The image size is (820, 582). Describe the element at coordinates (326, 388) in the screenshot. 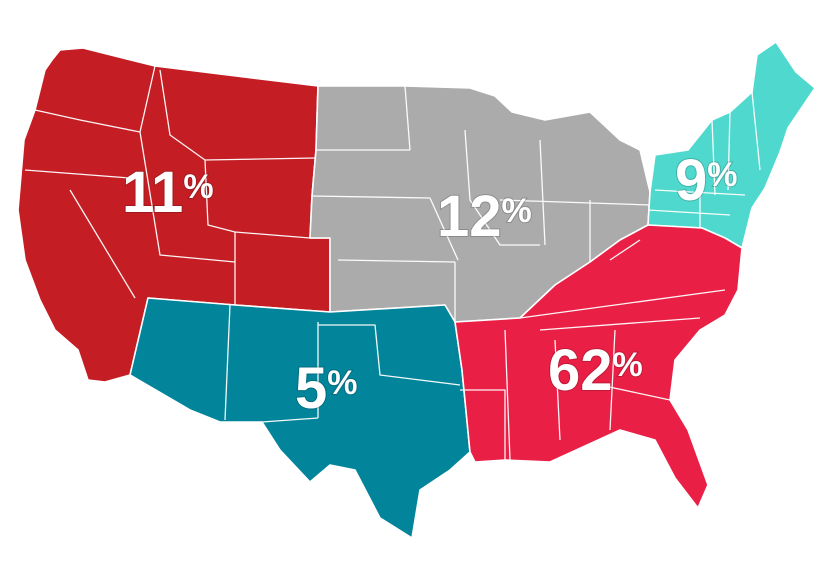

I see `region-southwest-label: 5%` at that location.